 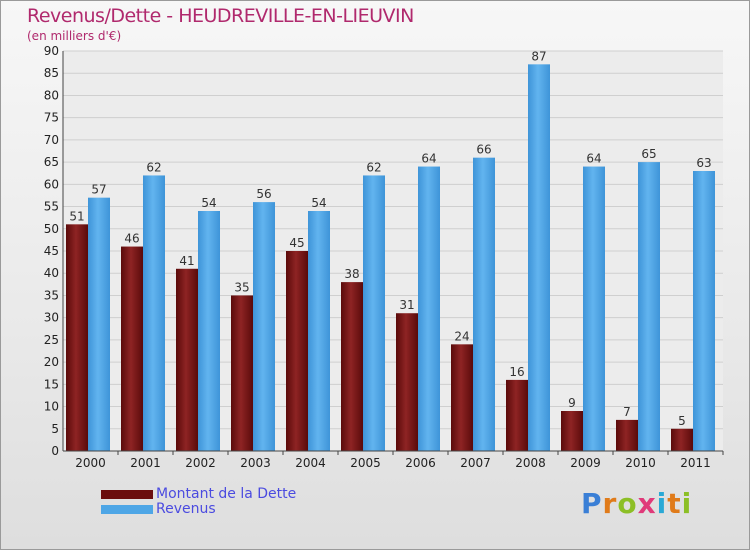 I want to click on y-tick-label: 55, so click(x=51, y=207).